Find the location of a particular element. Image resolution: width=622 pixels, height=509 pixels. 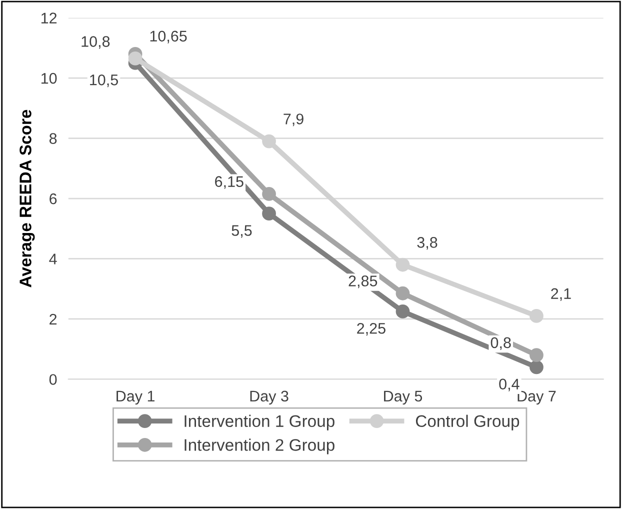

data-label: 10,65 is located at coordinates (168, 37).